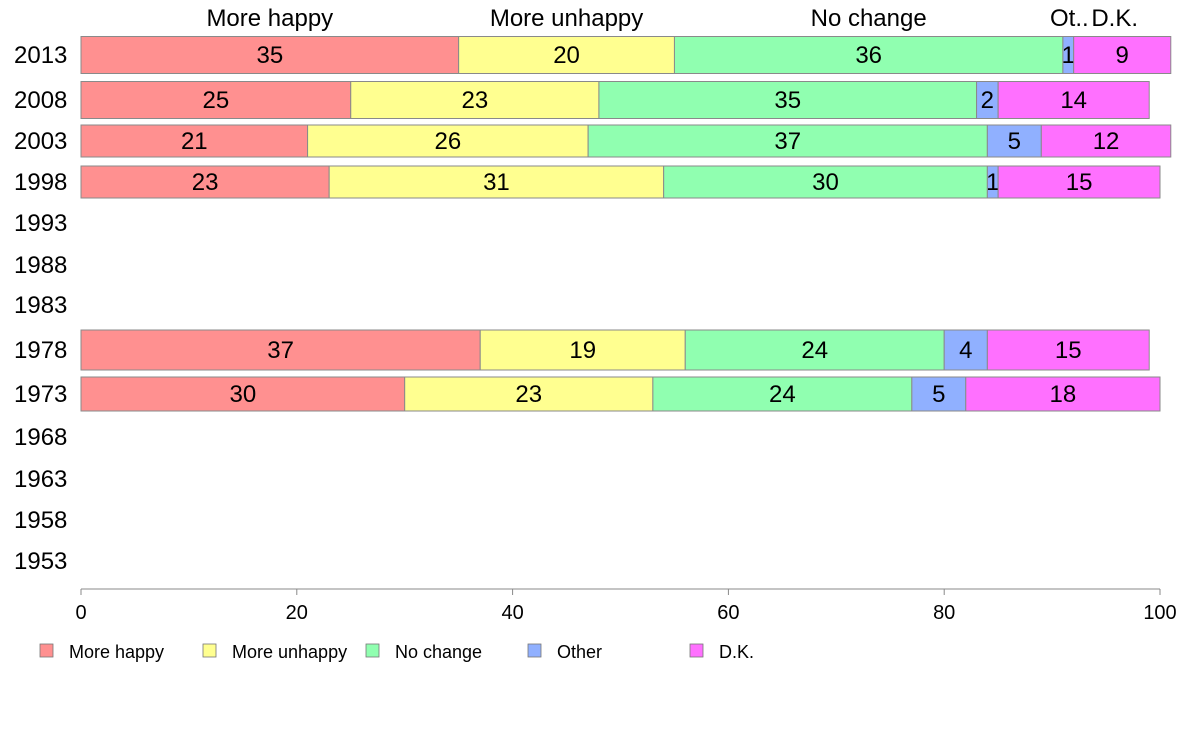 Image resolution: width=1188 pixels, height=736 pixels. Describe the element at coordinates (992, 182) in the screenshot. I see `data-label-1998-other: 1` at that location.